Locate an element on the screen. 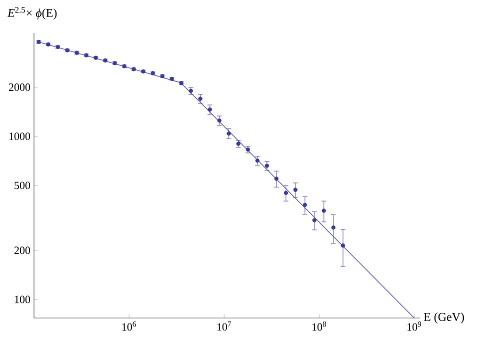 The height and width of the screenshot is (346, 485). y-tick-label: 200 is located at coordinates (22, 250).